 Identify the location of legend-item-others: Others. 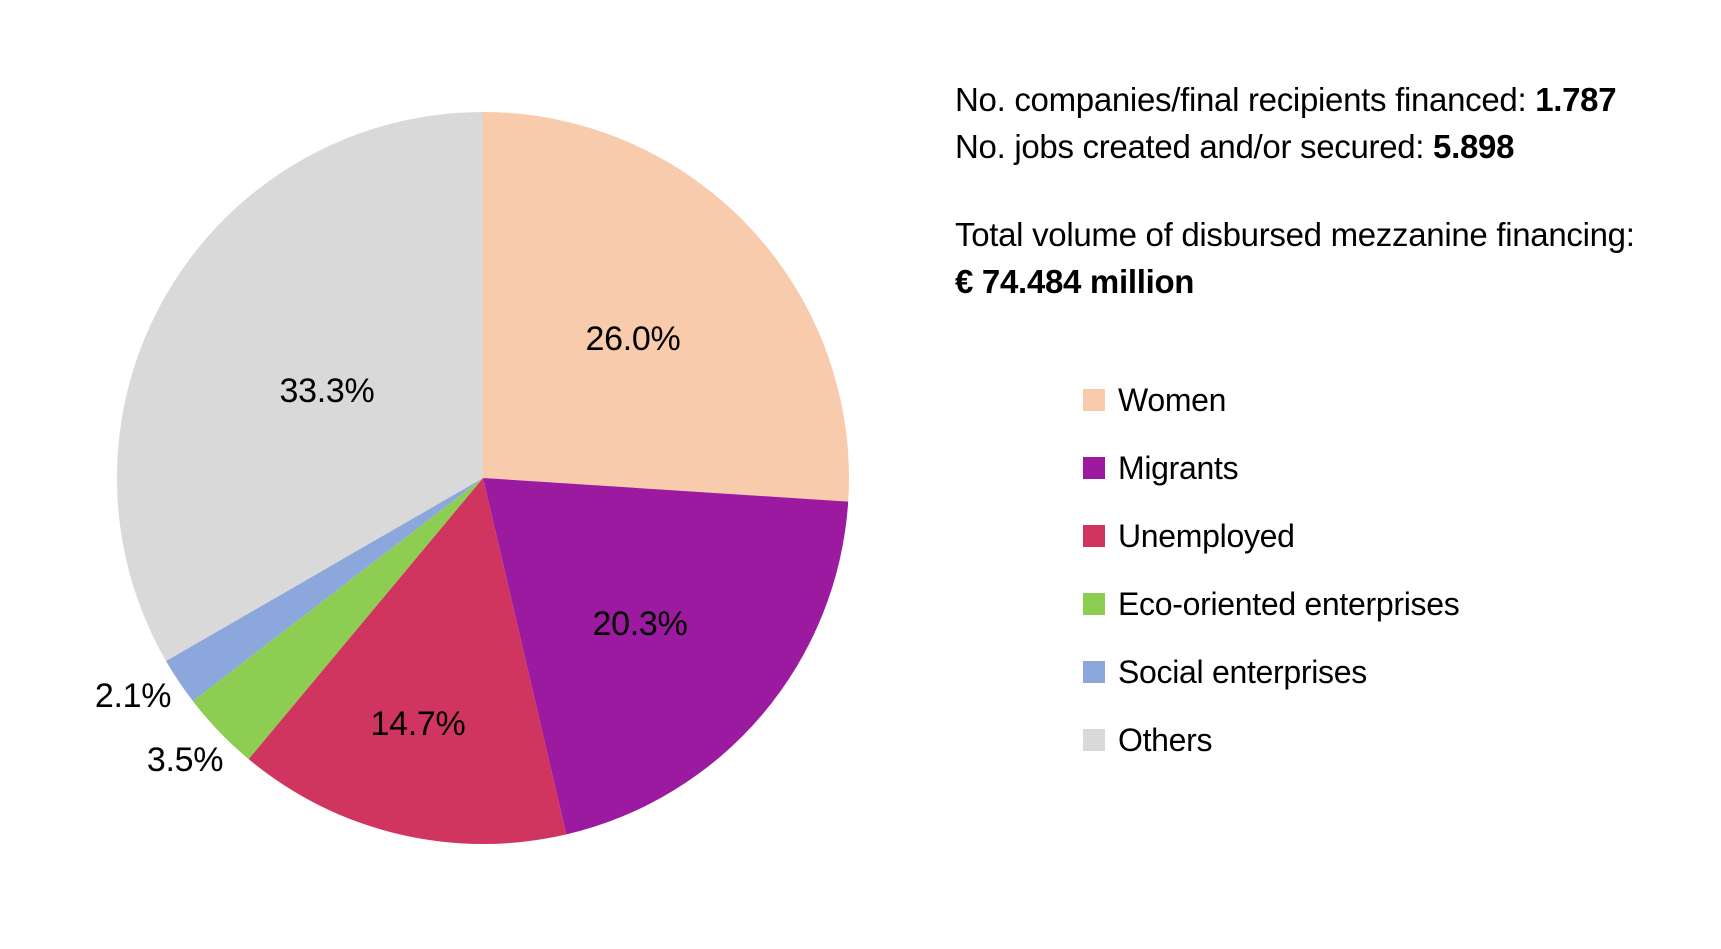
(1271, 740).